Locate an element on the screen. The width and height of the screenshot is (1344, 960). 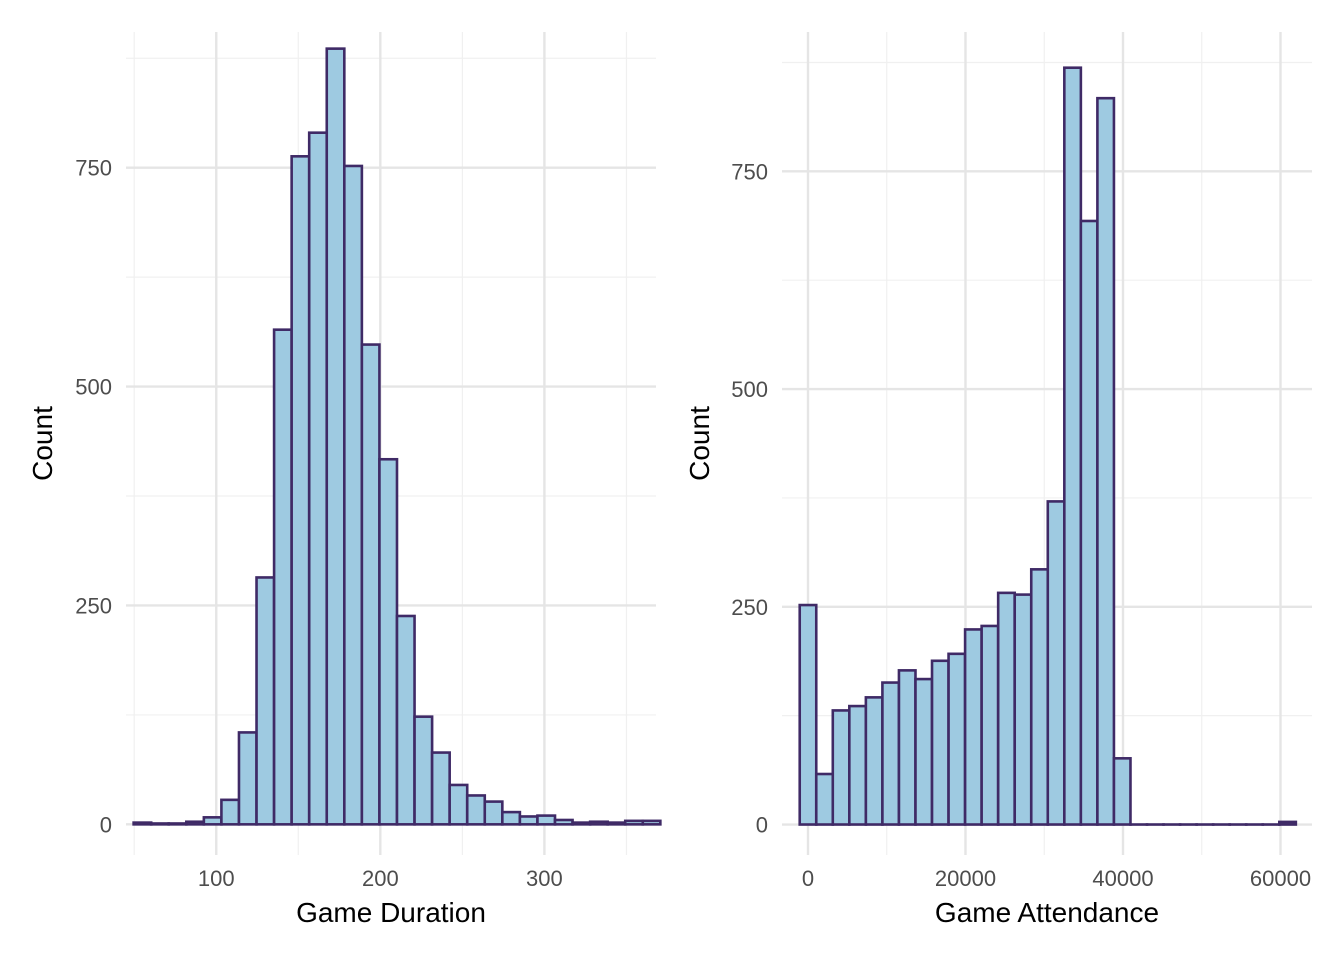
x-tick-label: 60000 is located at coordinates (1280, 878).